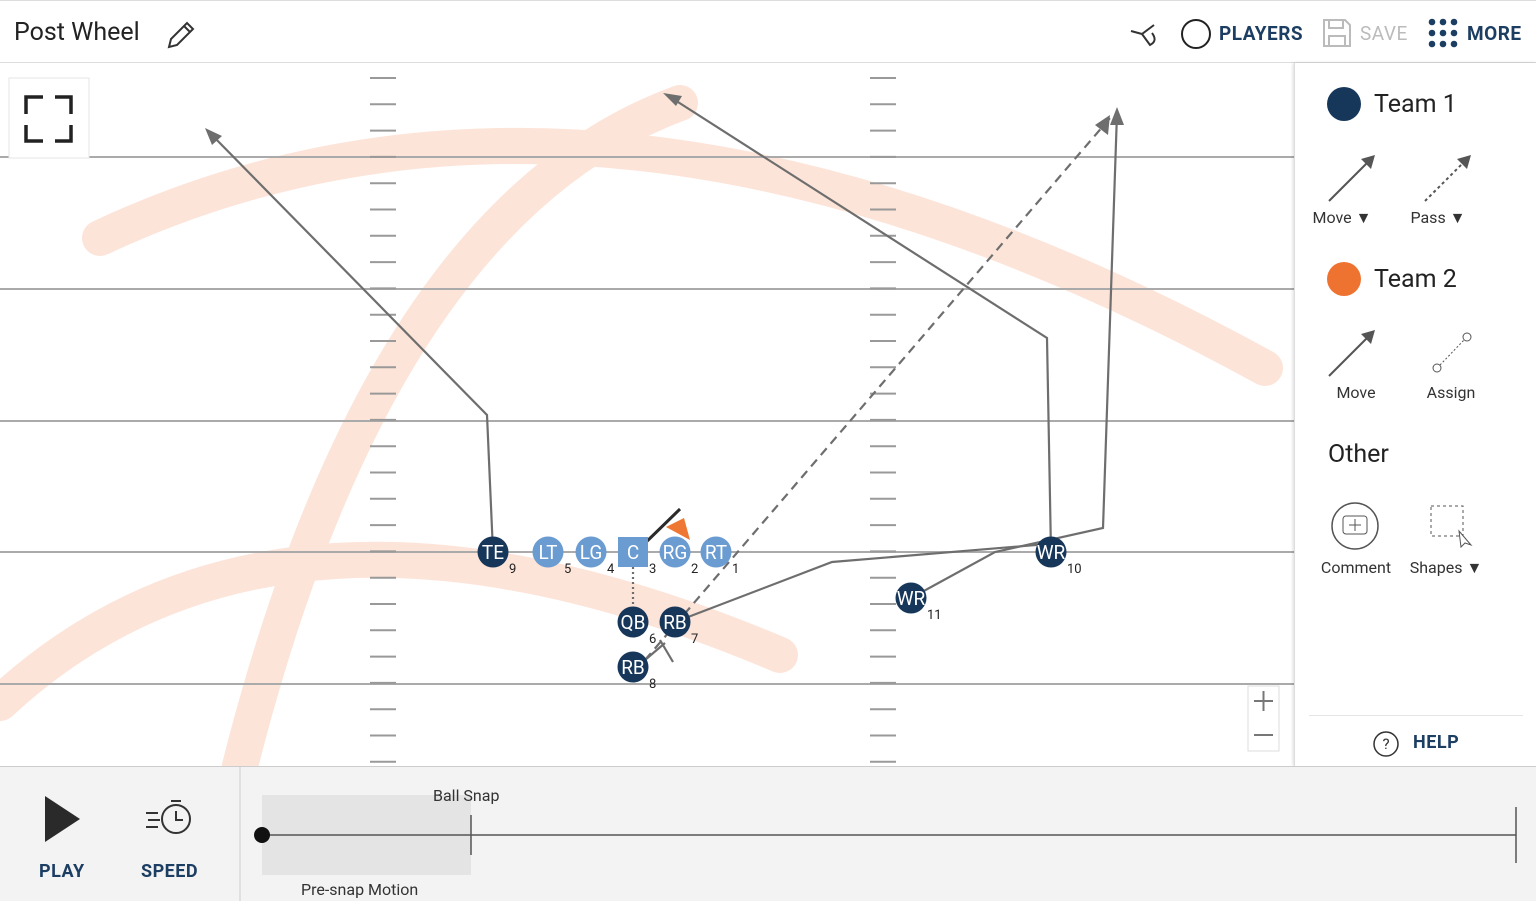  What do you see at coordinates (652, 569) in the screenshot?
I see `player-number: 3` at bounding box center [652, 569].